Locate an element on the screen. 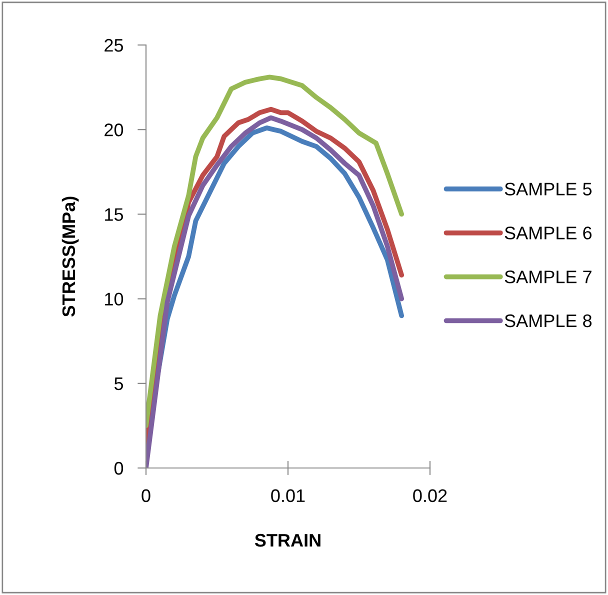 This screenshot has height=595, width=608. x-tick-label: 0.01 is located at coordinates (288, 495).